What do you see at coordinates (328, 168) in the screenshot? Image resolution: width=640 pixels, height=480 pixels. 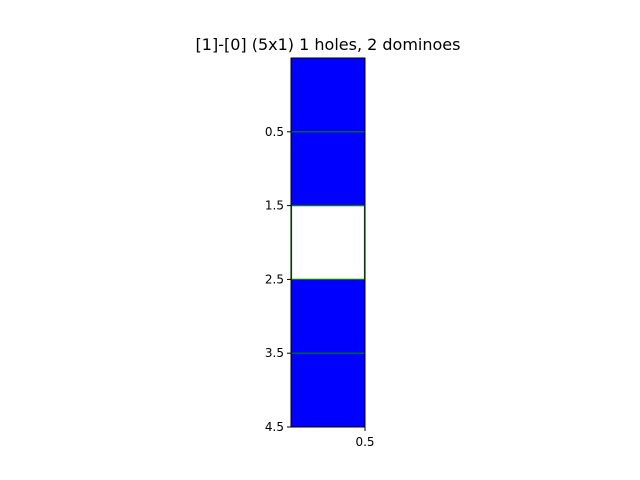 I see `cell-1-0-domino` at bounding box center [328, 168].